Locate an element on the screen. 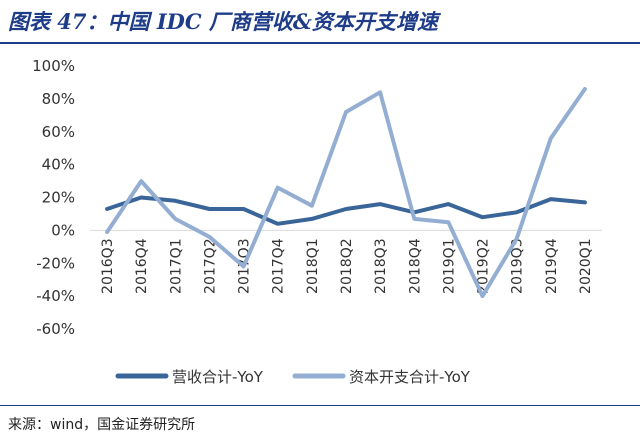 This screenshot has height=446, width=640. x-tick-label: 2018Q2 is located at coordinates (347, 266).